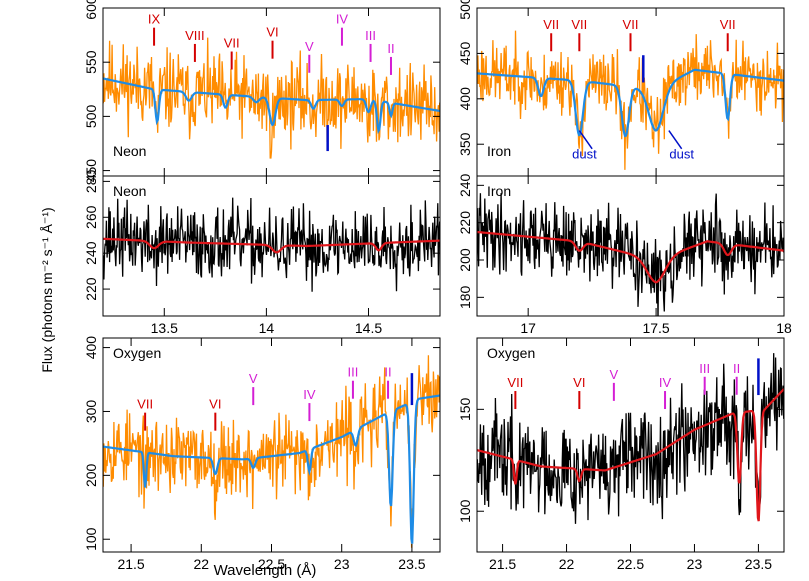 This screenshot has height=581, width=809. What do you see at coordinates (91, 181) in the screenshot?
I see `ytick-label: 280` at bounding box center [91, 181].